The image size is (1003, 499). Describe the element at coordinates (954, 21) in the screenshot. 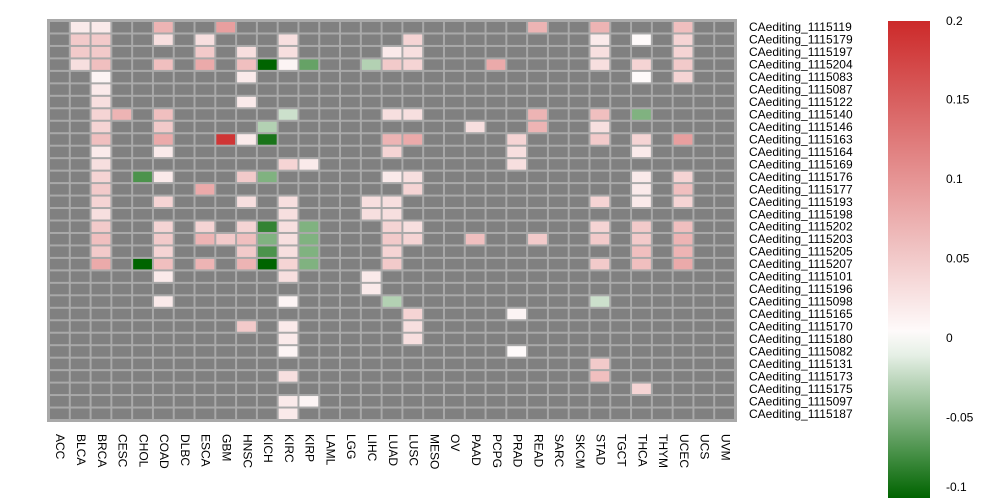

I see `colorbar-tick-label: 0.2` at that location.